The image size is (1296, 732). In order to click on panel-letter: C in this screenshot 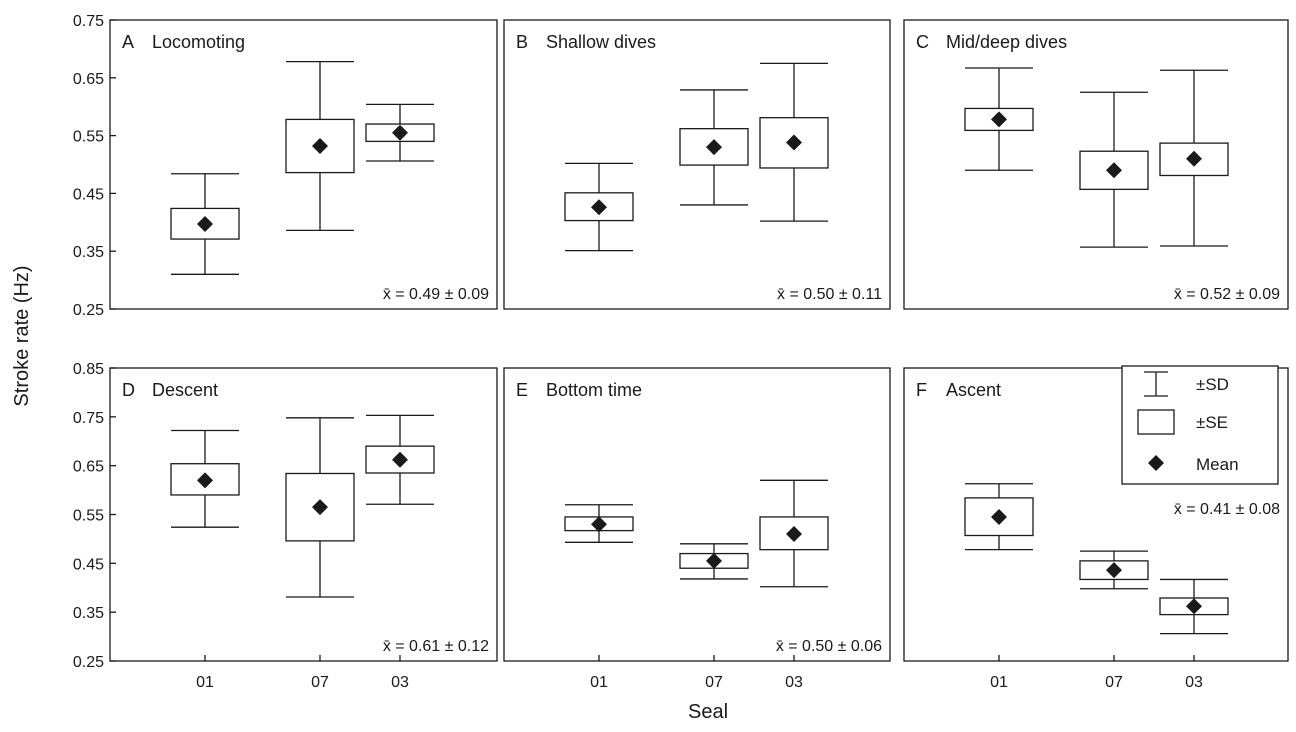, I will do `click(922, 42)`.